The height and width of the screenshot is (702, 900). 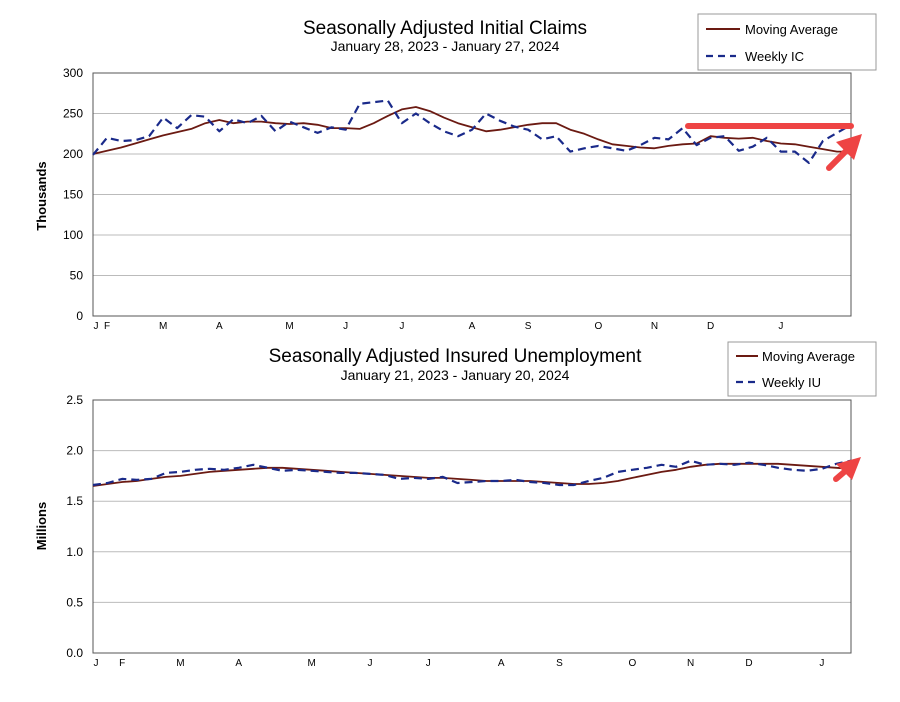 I want to click on y-tick-label: 0.0, so click(x=74, y=653).